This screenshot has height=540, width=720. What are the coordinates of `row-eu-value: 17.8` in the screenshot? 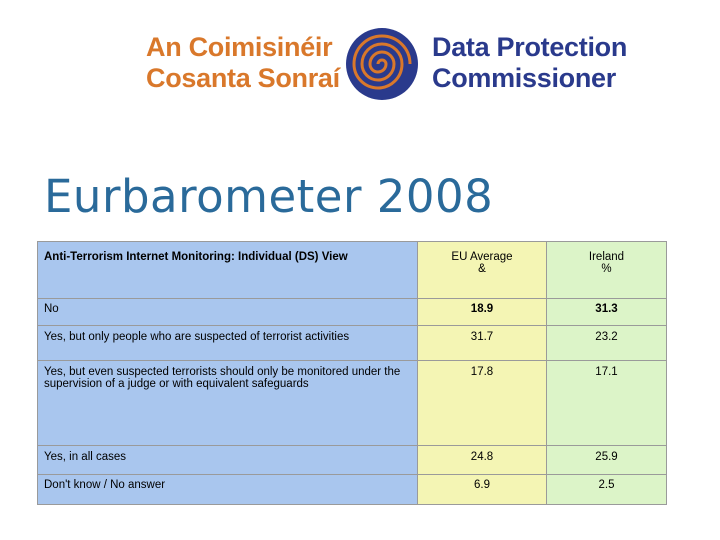 It's located at (482, 403).